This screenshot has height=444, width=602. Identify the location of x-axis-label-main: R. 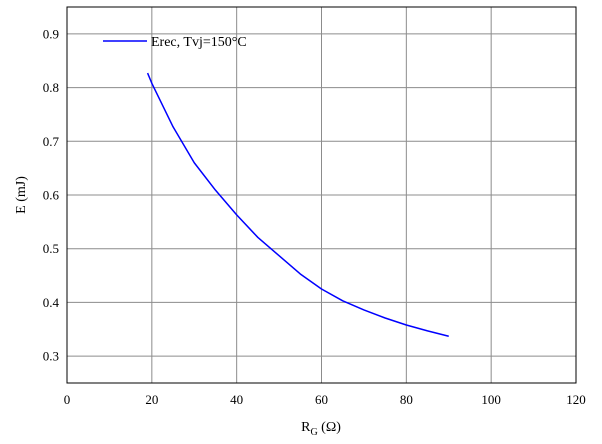
(306, 427).